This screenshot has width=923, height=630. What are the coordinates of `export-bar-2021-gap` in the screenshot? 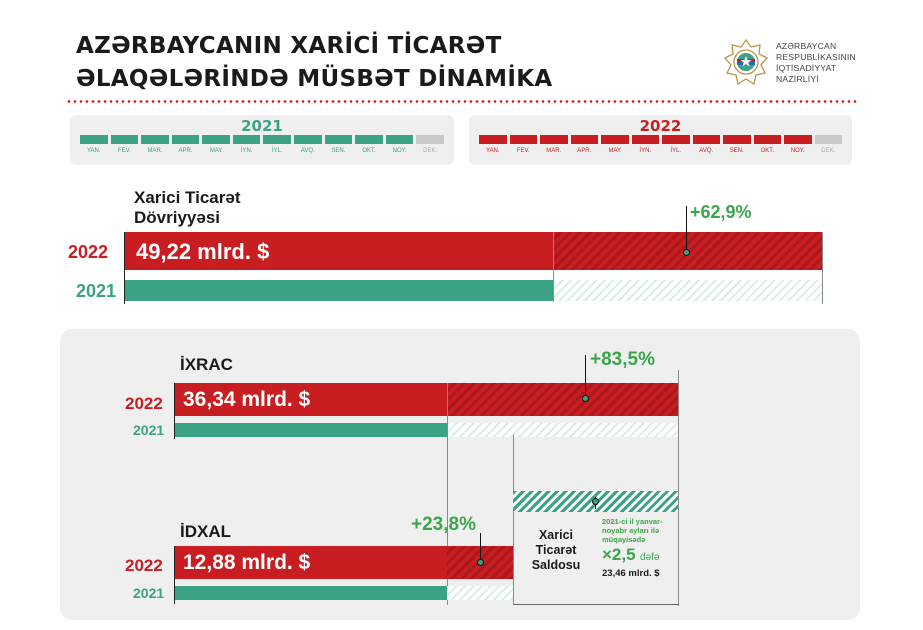 It's located at (562, 430).